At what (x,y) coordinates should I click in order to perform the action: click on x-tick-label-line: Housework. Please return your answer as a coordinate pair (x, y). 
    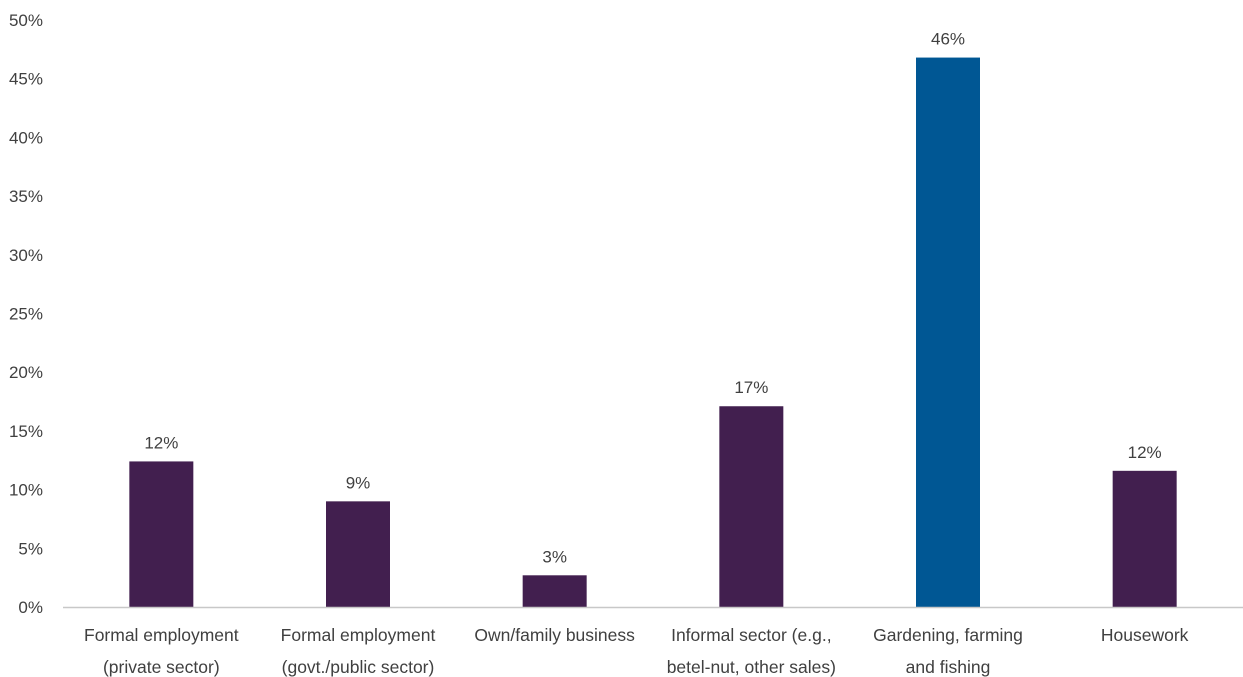
    Looking at the image, I should click on (1145, 635).